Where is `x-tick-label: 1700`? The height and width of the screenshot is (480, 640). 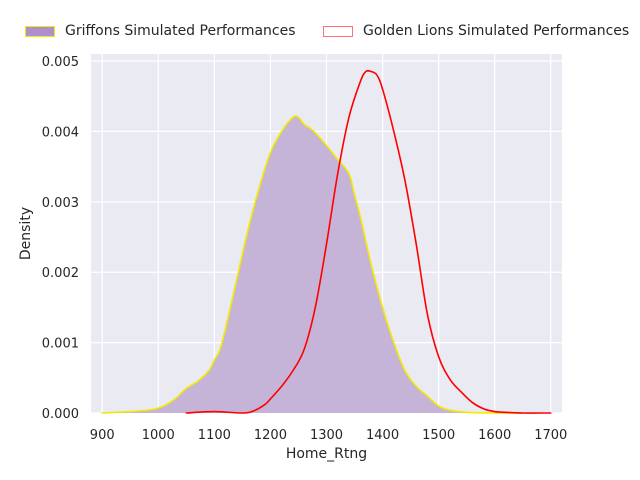
x-tick-label: 1700 is located at coordinates (550, 435).